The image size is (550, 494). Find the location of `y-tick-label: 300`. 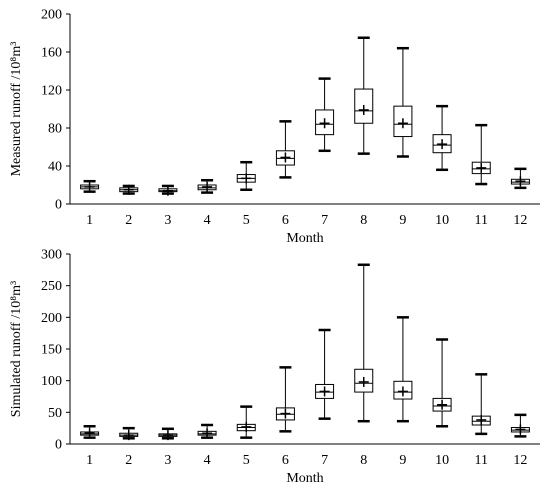

y-tick-label: 300 is located at coordinates (51, 255).